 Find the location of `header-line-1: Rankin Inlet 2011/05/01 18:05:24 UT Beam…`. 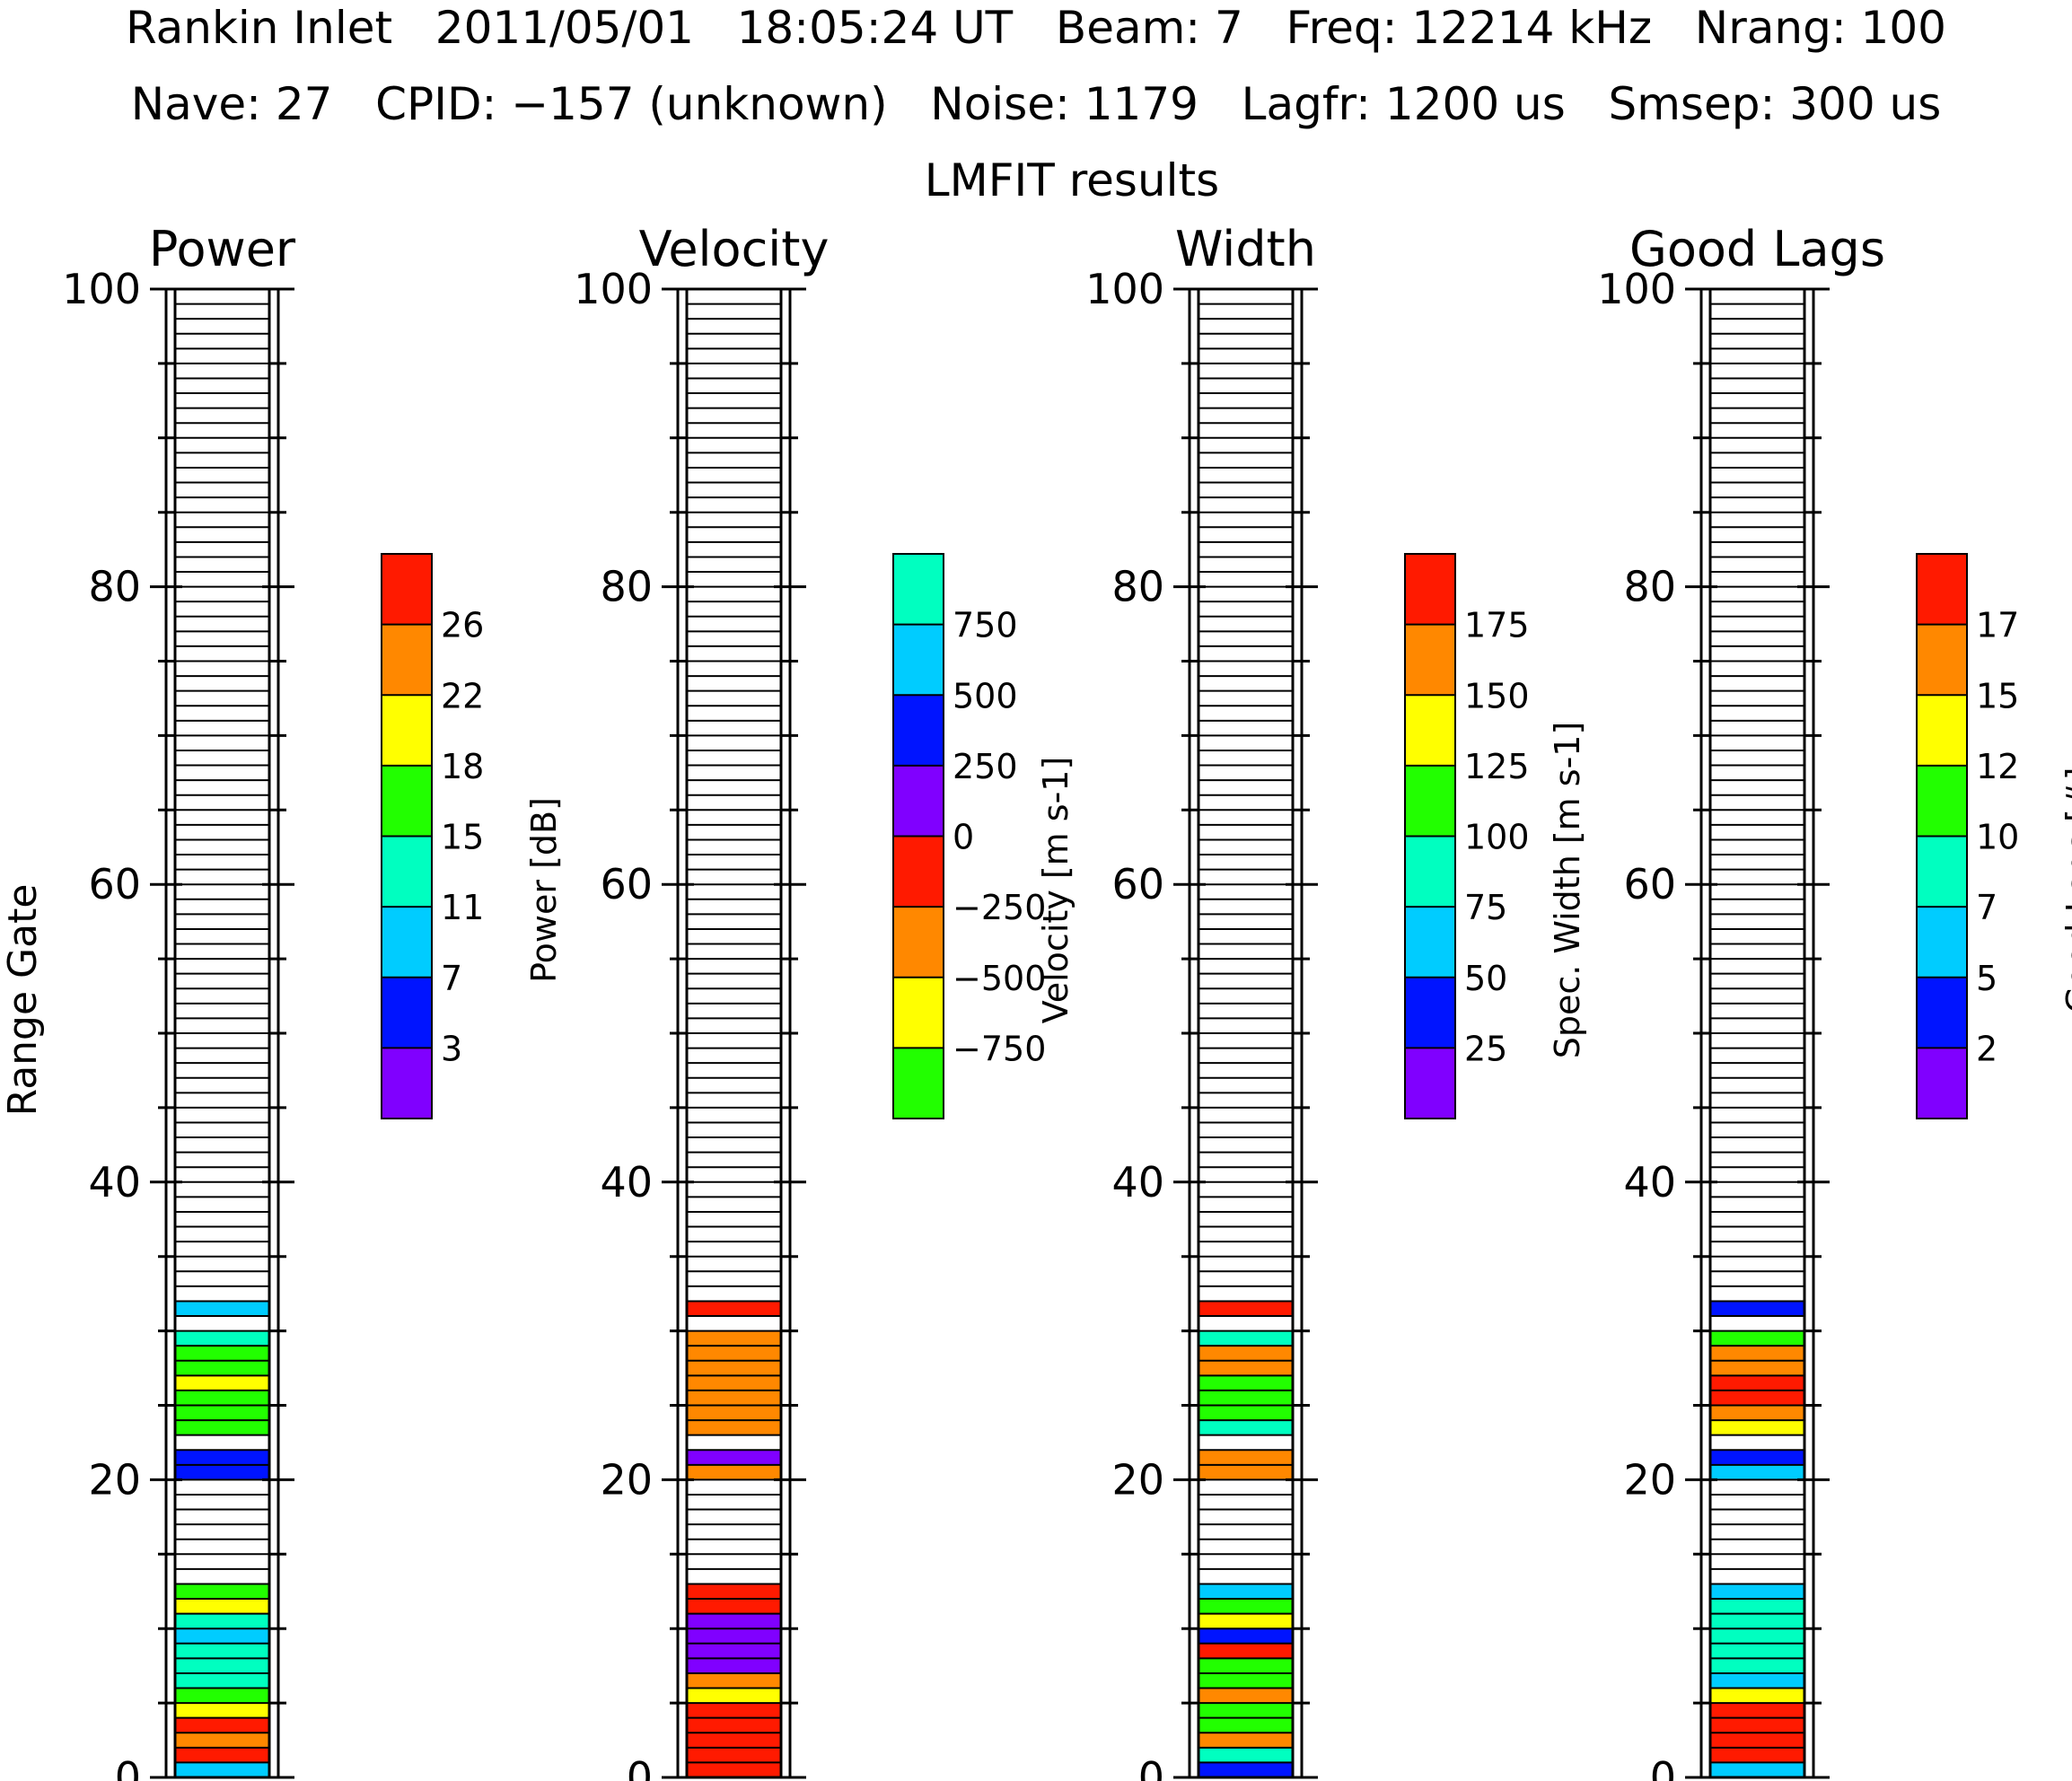

header-line-1: Rankin Inlet 2011/05/01 18:05:24 UT Beam… is located at coordinates (1036, 28).